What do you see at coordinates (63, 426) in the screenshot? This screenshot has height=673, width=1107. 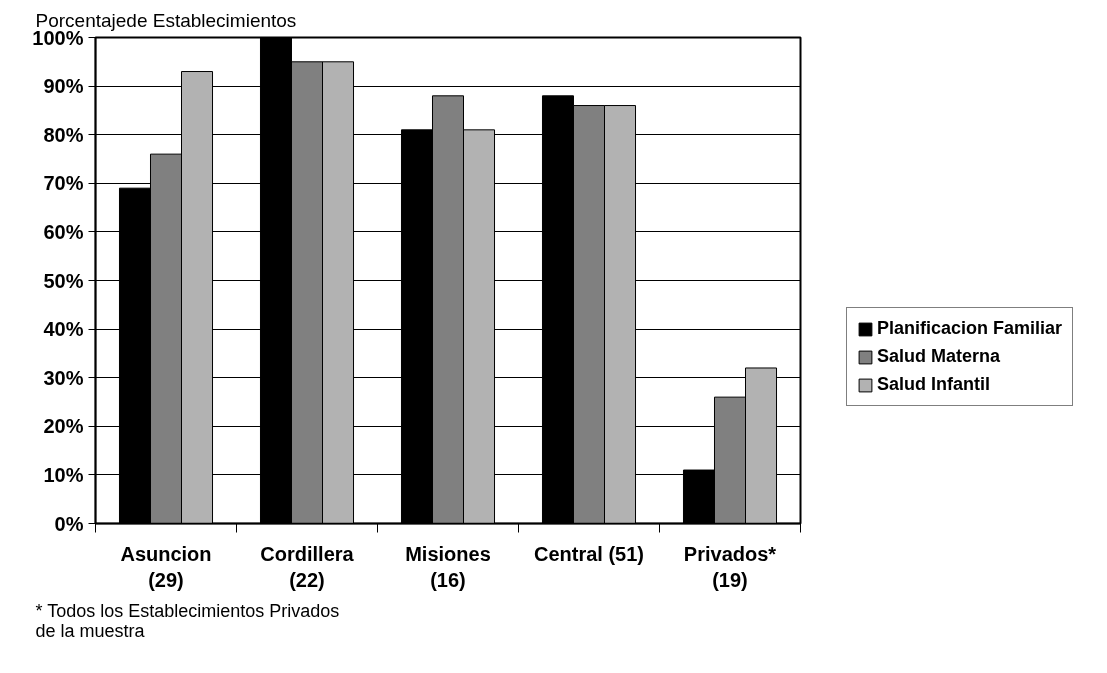 I see `y-tick-label: 20%` at bounding box center [63, 426].